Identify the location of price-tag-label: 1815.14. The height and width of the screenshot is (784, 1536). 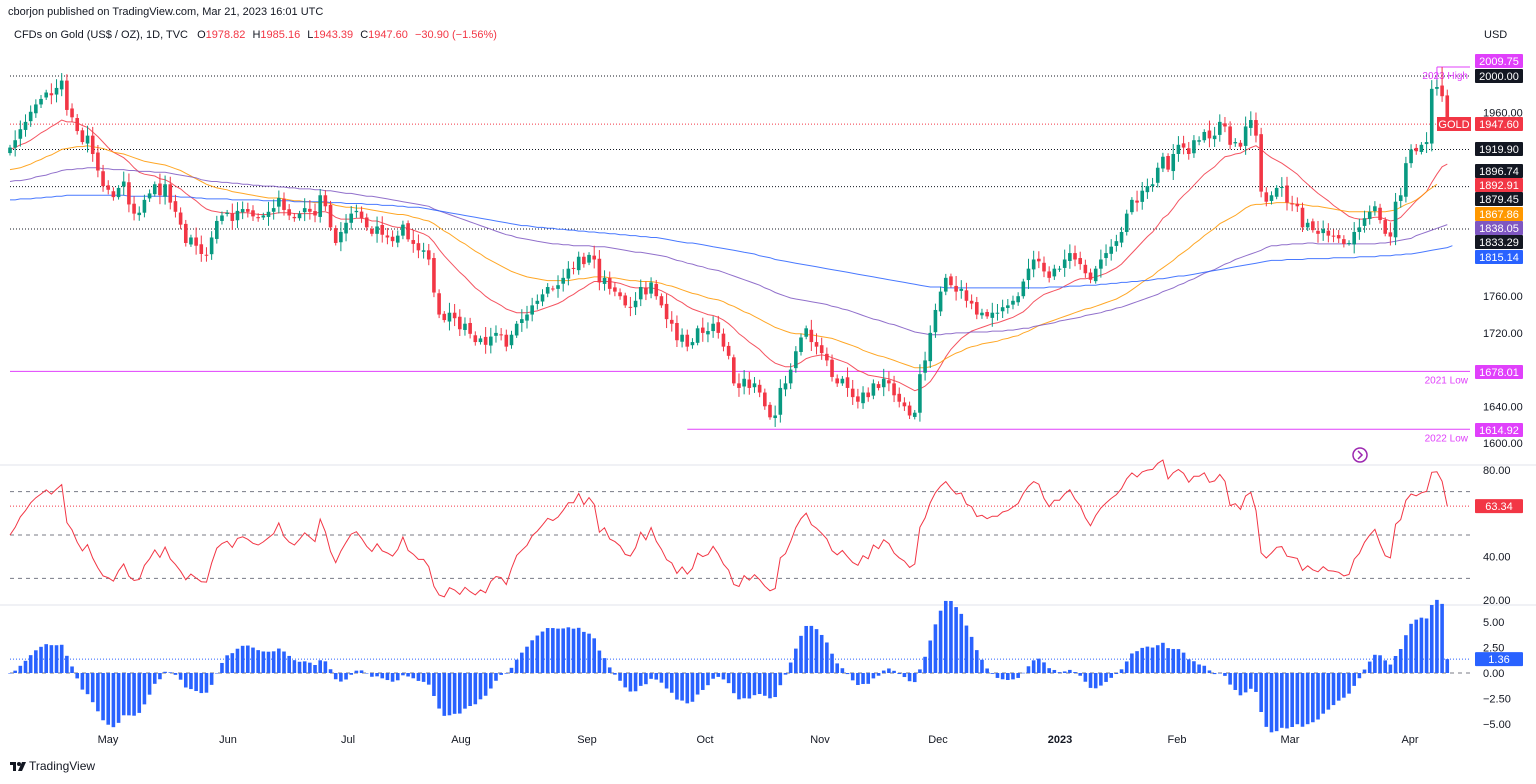
(1499, 258).